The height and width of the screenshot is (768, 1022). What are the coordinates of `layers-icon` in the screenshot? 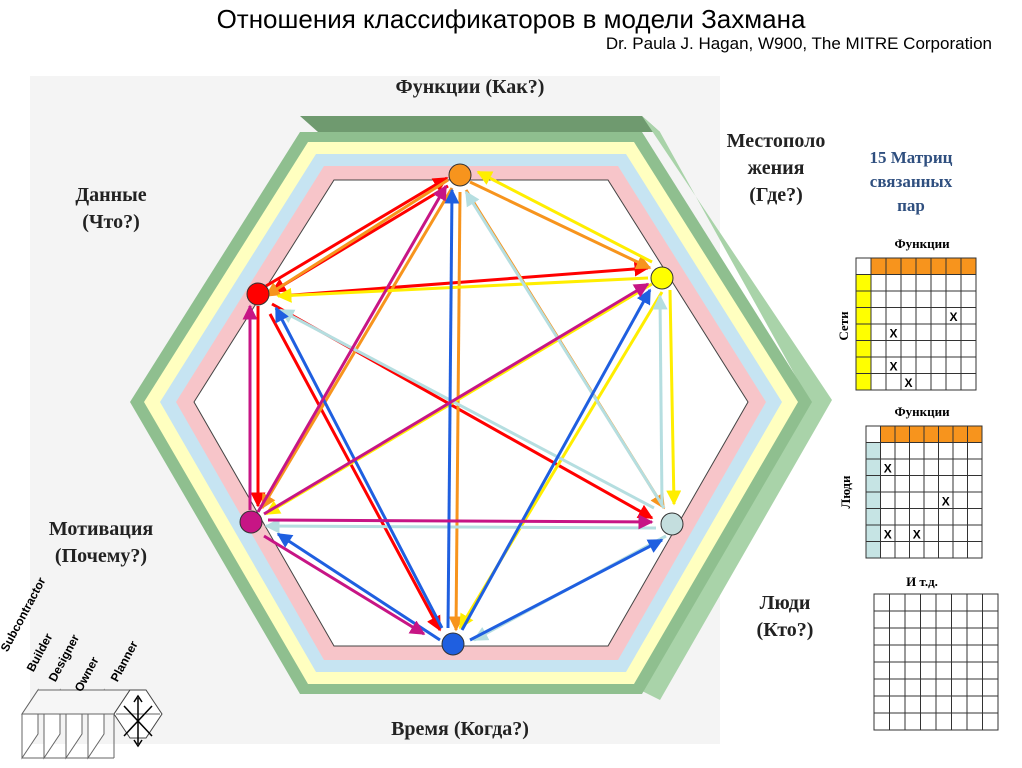 It's located at (92, 724).